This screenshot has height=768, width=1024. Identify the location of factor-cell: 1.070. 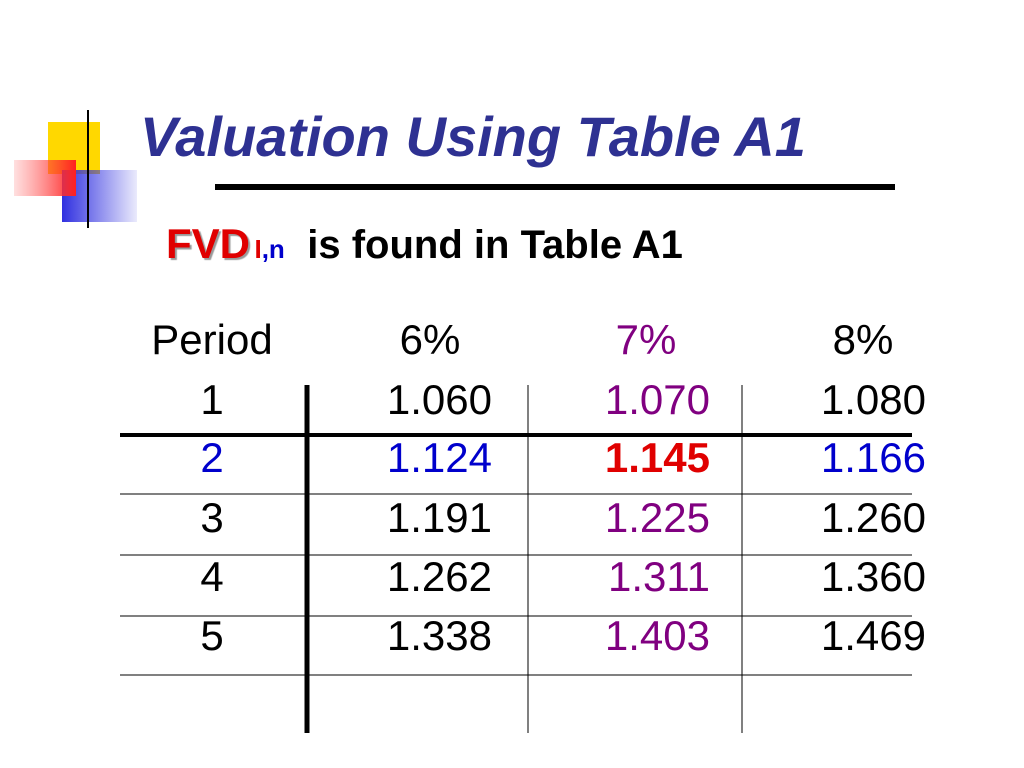
(657, 399).